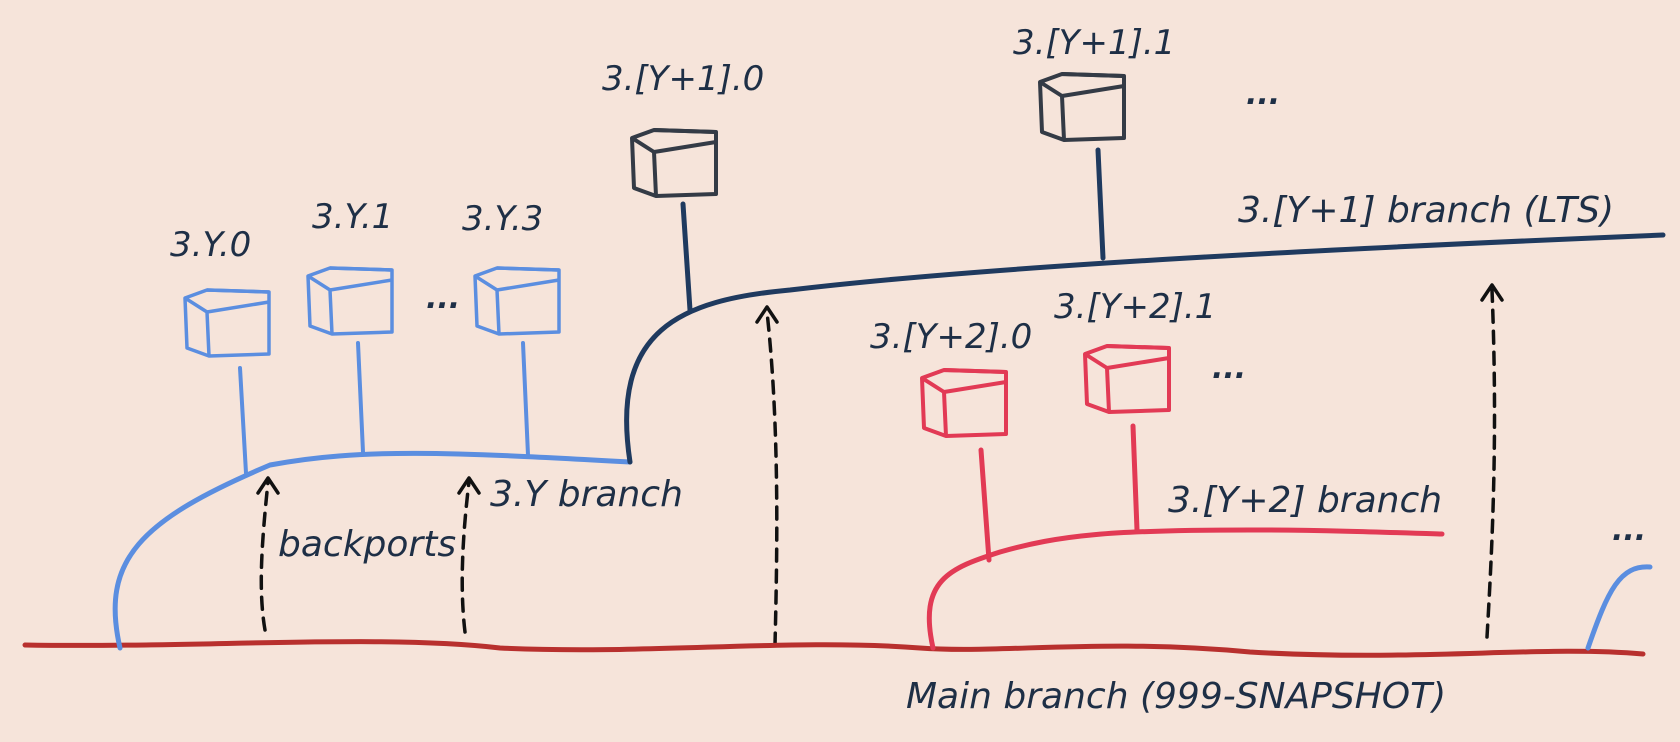 The height and width of the screenshot is (742, 1680). Describe the element at coordinates (586, 494) in the screenshot. I see `branch-label-3y: 3.Y branch` at that location.